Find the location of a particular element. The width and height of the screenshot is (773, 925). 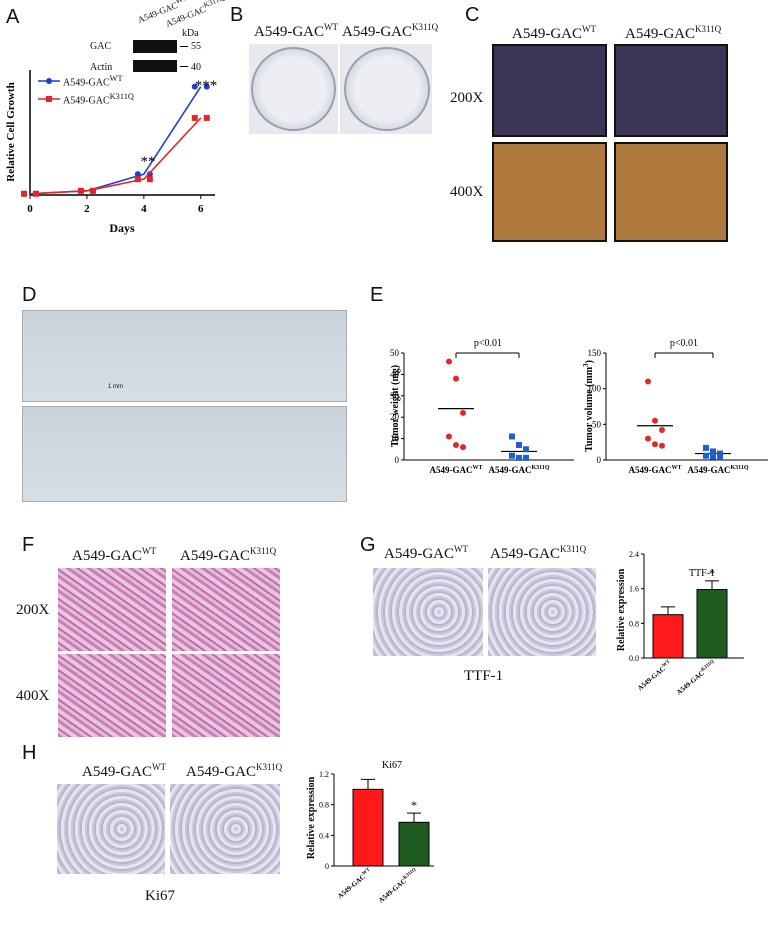

ttf1-stain-k311q is located at coordinates (542, 612).